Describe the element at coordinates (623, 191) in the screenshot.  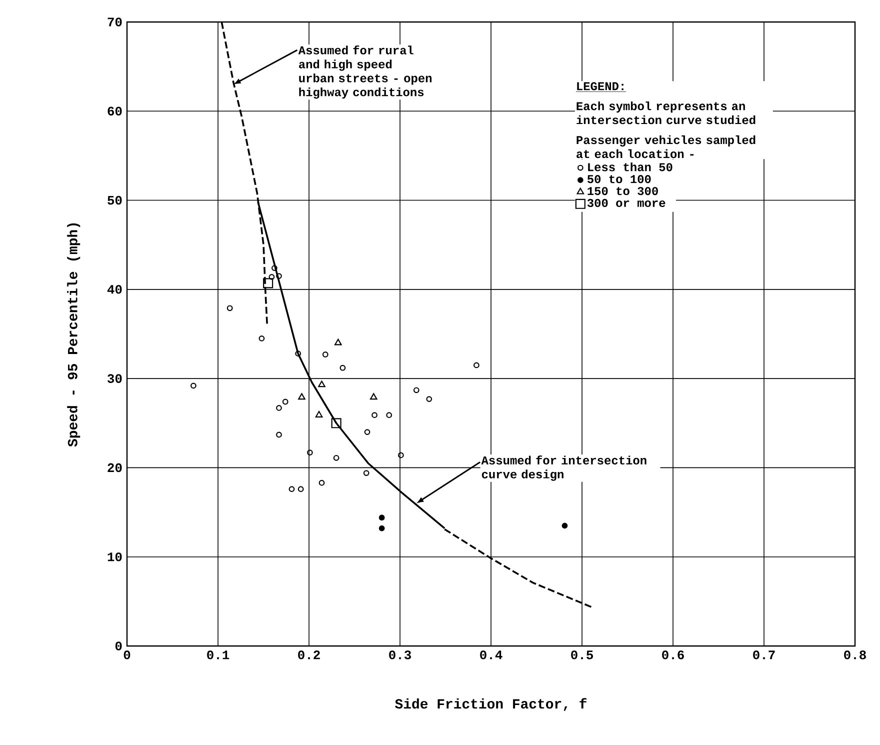
I see `legend-label: 150 to 300` at that location.